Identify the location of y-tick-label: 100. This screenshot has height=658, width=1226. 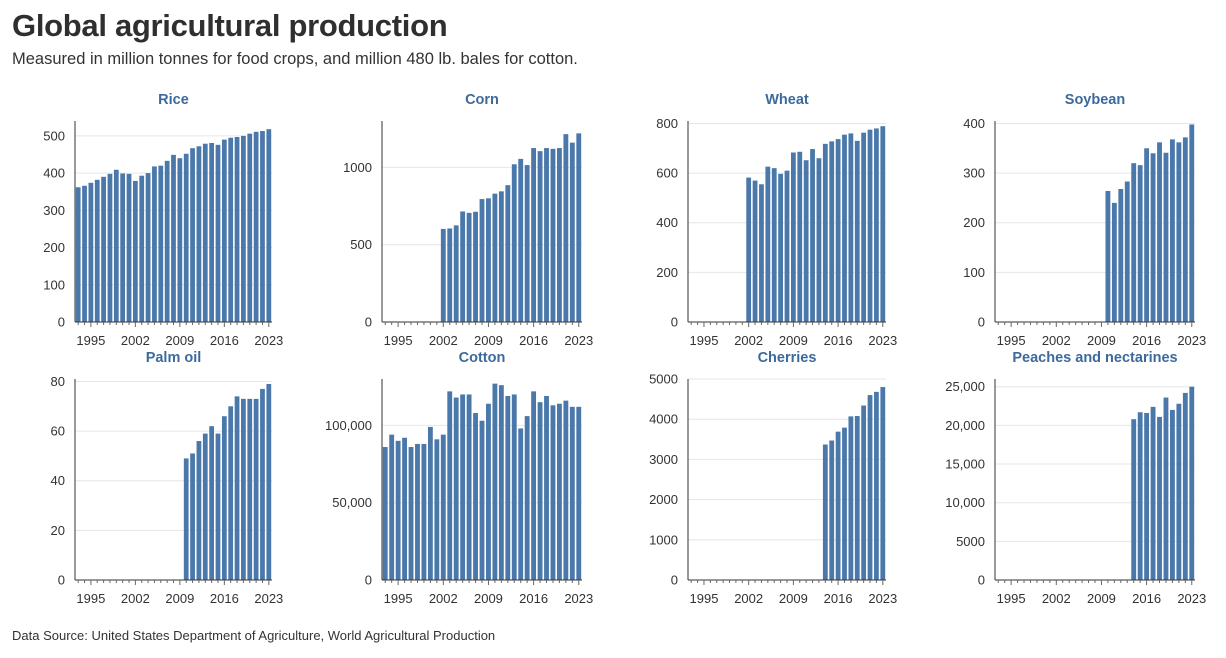
(54, 284).